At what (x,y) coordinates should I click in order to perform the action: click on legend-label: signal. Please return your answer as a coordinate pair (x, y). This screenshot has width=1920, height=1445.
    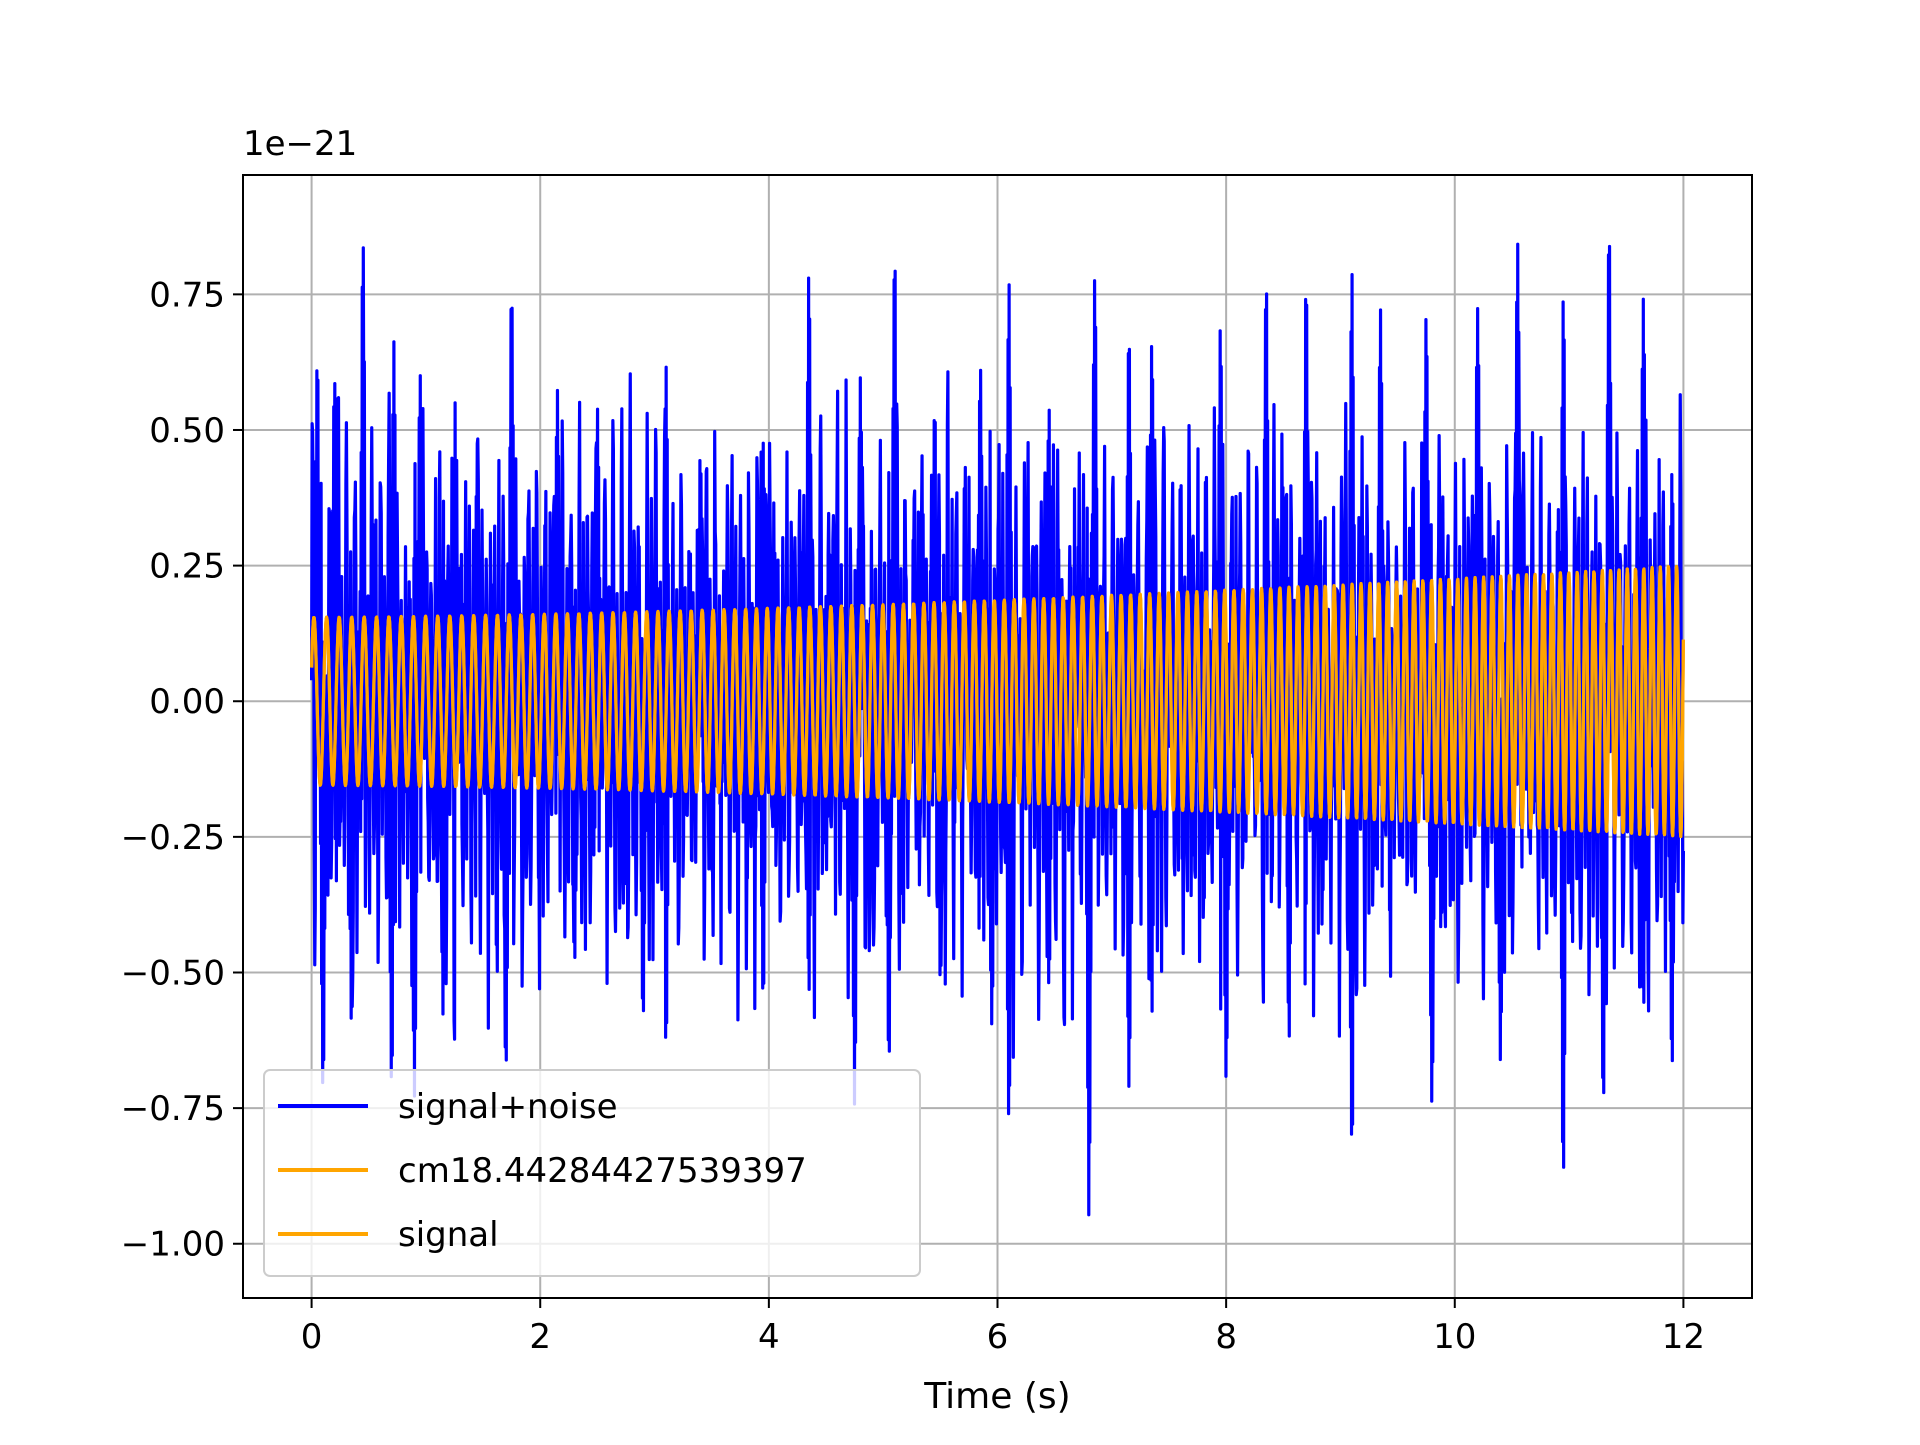
    Looking at the image, I should click on (448, 1235).